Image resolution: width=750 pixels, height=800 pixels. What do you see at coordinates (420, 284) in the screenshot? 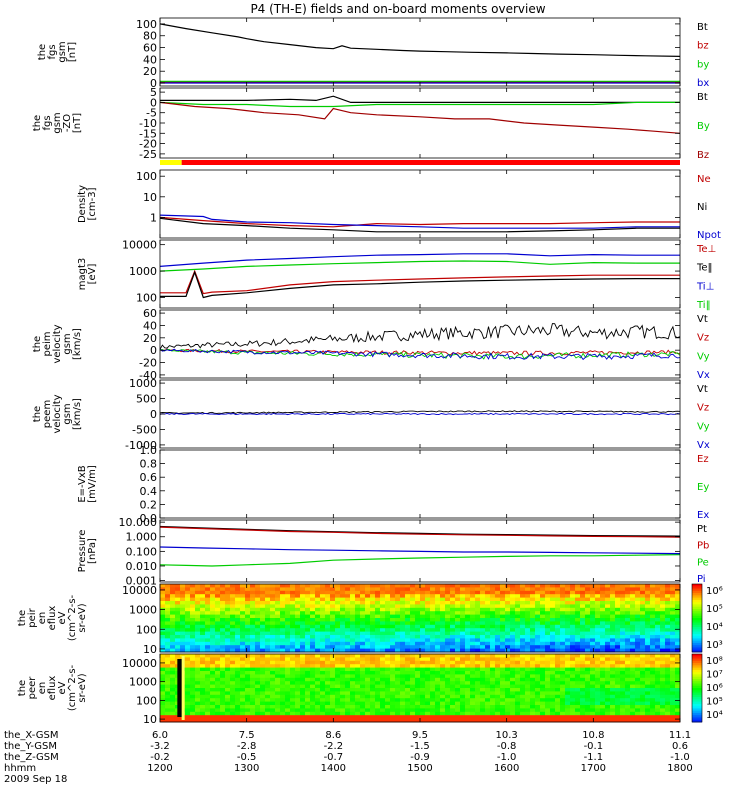
I see `series-Te‖` at bounding box center [420, 284].